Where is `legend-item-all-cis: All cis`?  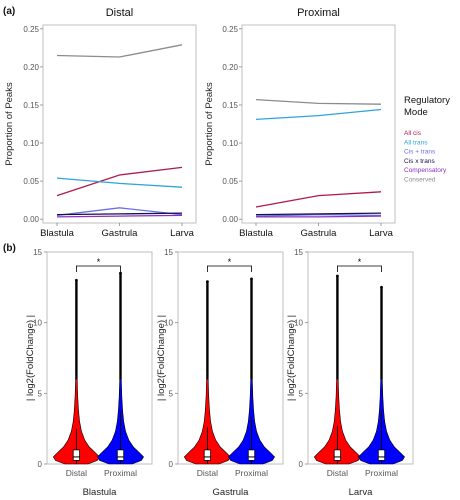
legend-item-all-cis: All cis is located at coordinates (413, 133).